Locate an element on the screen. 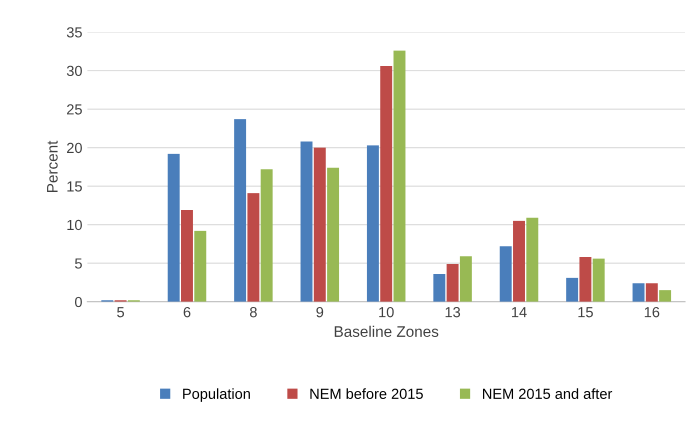  y-tick-label: 30 is located at coordinates (74, 71).